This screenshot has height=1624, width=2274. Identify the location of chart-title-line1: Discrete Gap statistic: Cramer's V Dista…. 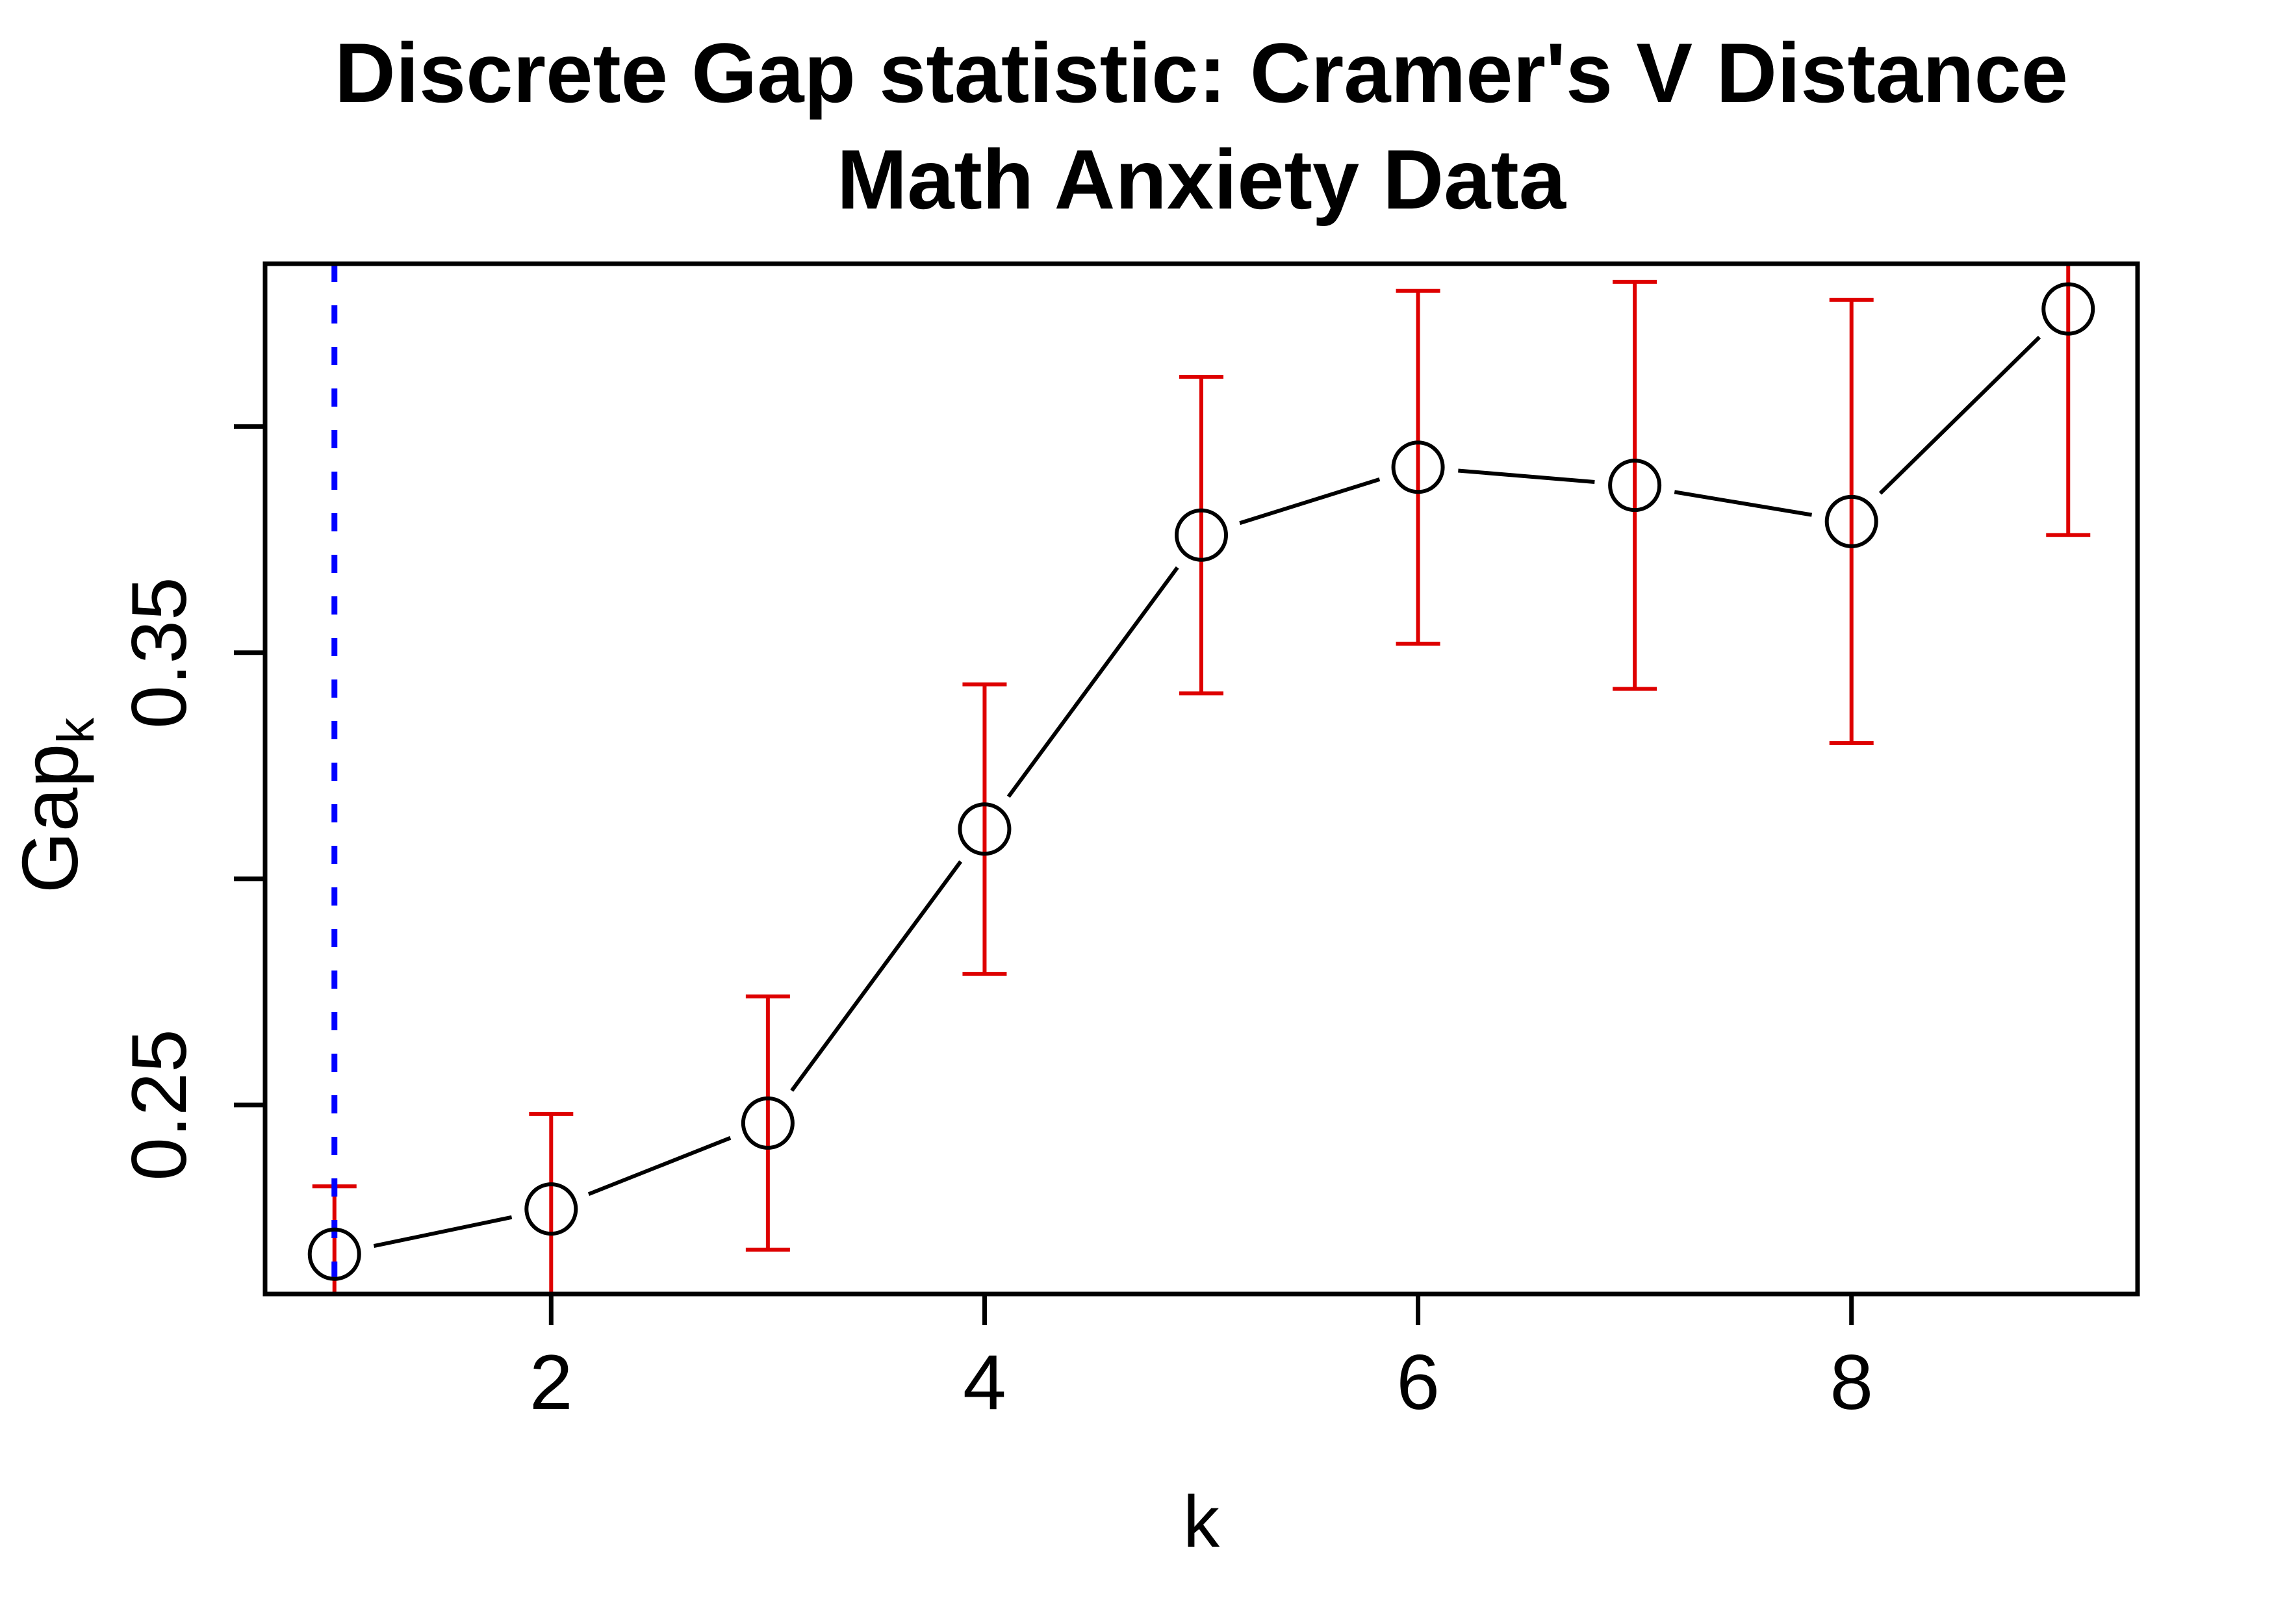
(1201, 72).